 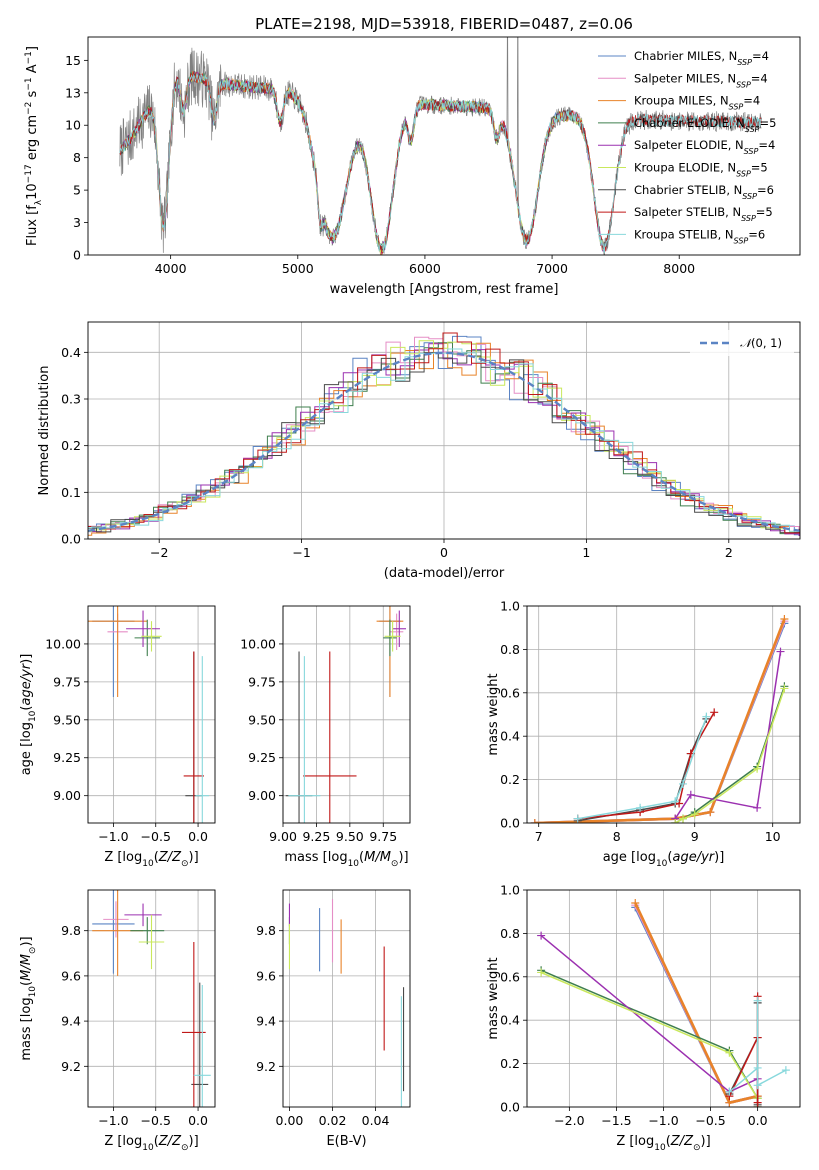 I want to click on x-tick-label: 10, so click(x=773, y=836).